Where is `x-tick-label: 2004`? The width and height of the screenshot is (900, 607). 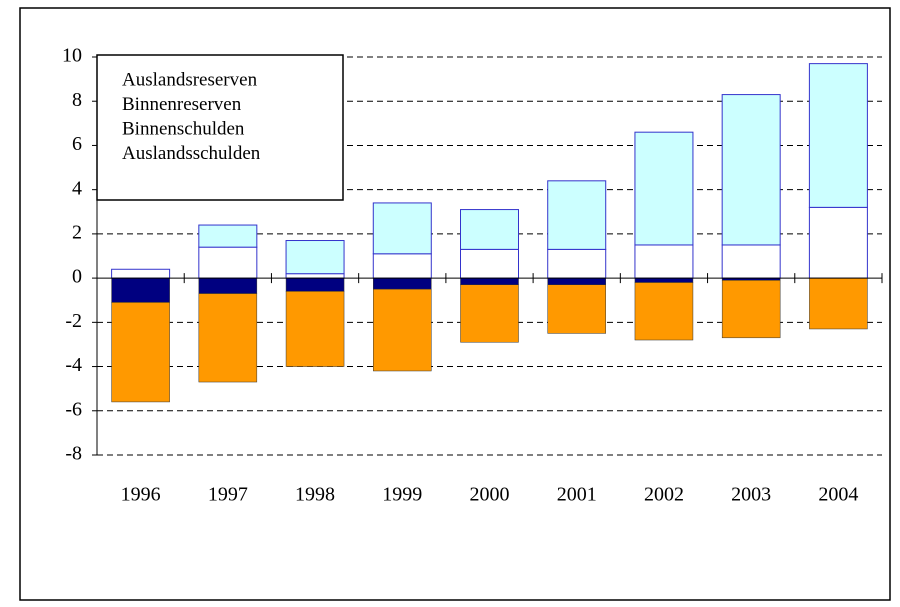 x-tick-label: 2004 is located at coordinates (838, 495).